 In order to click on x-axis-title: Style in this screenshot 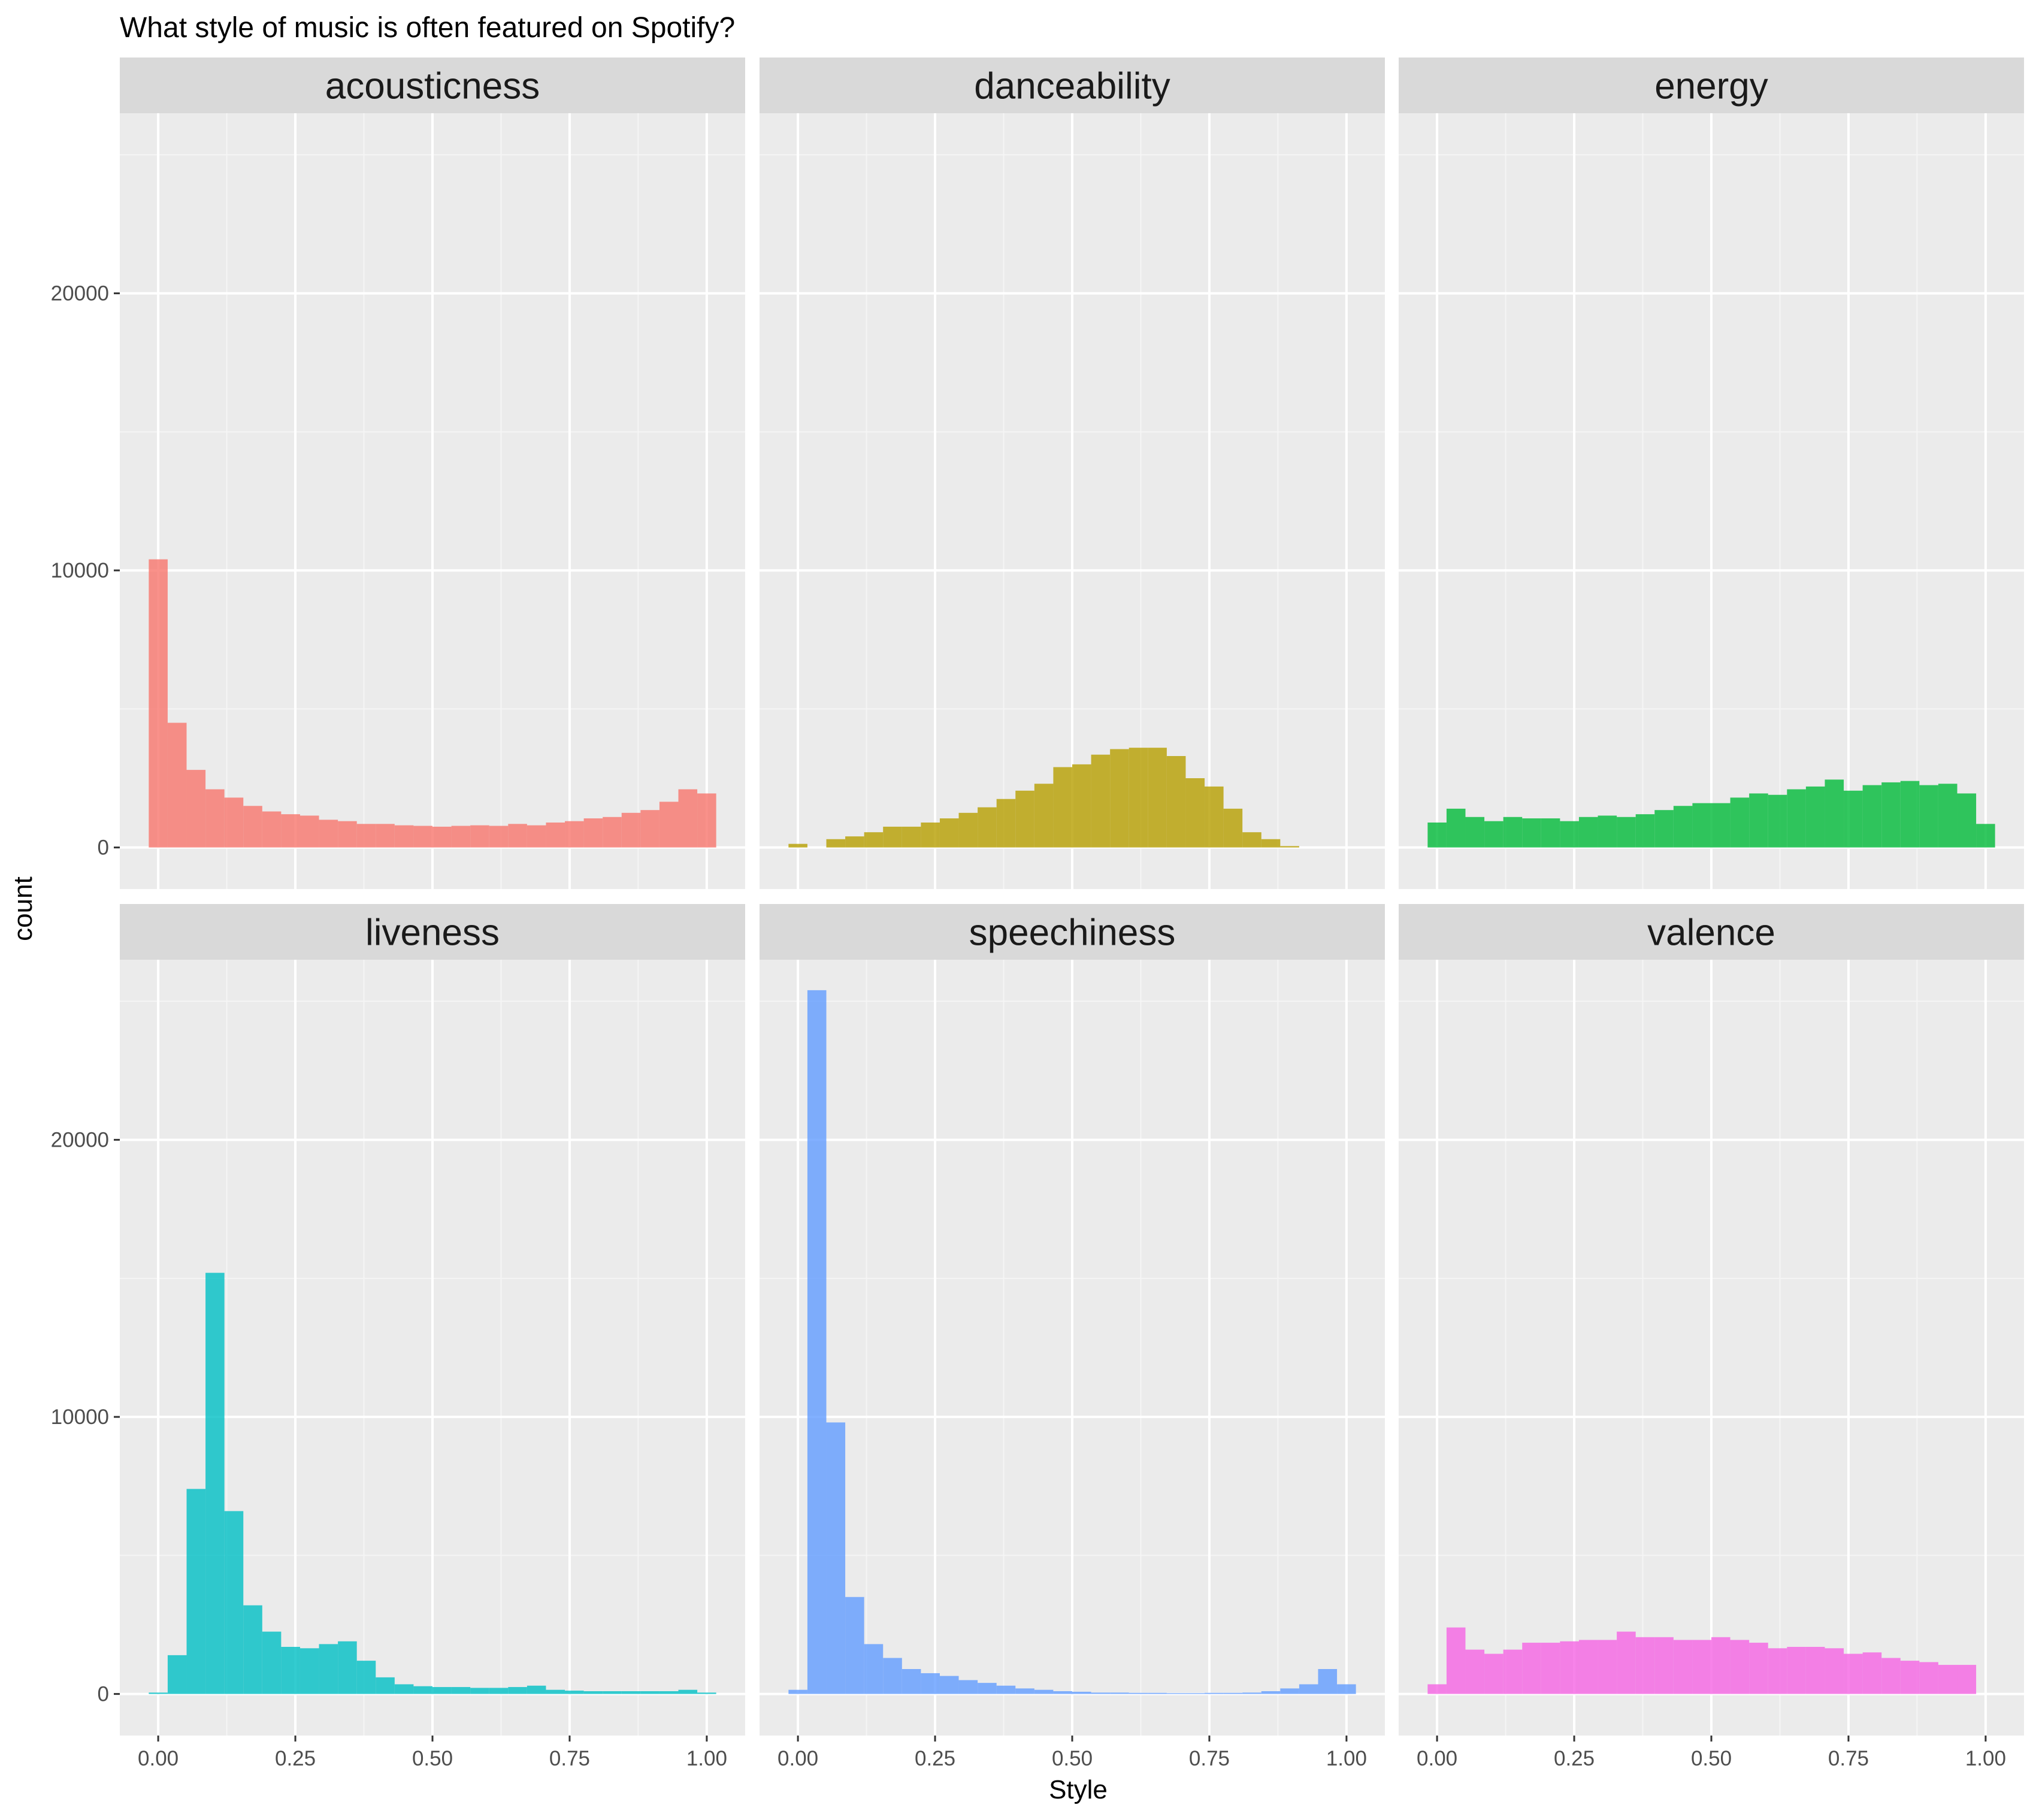, I will do `click(1078, 1789)`.